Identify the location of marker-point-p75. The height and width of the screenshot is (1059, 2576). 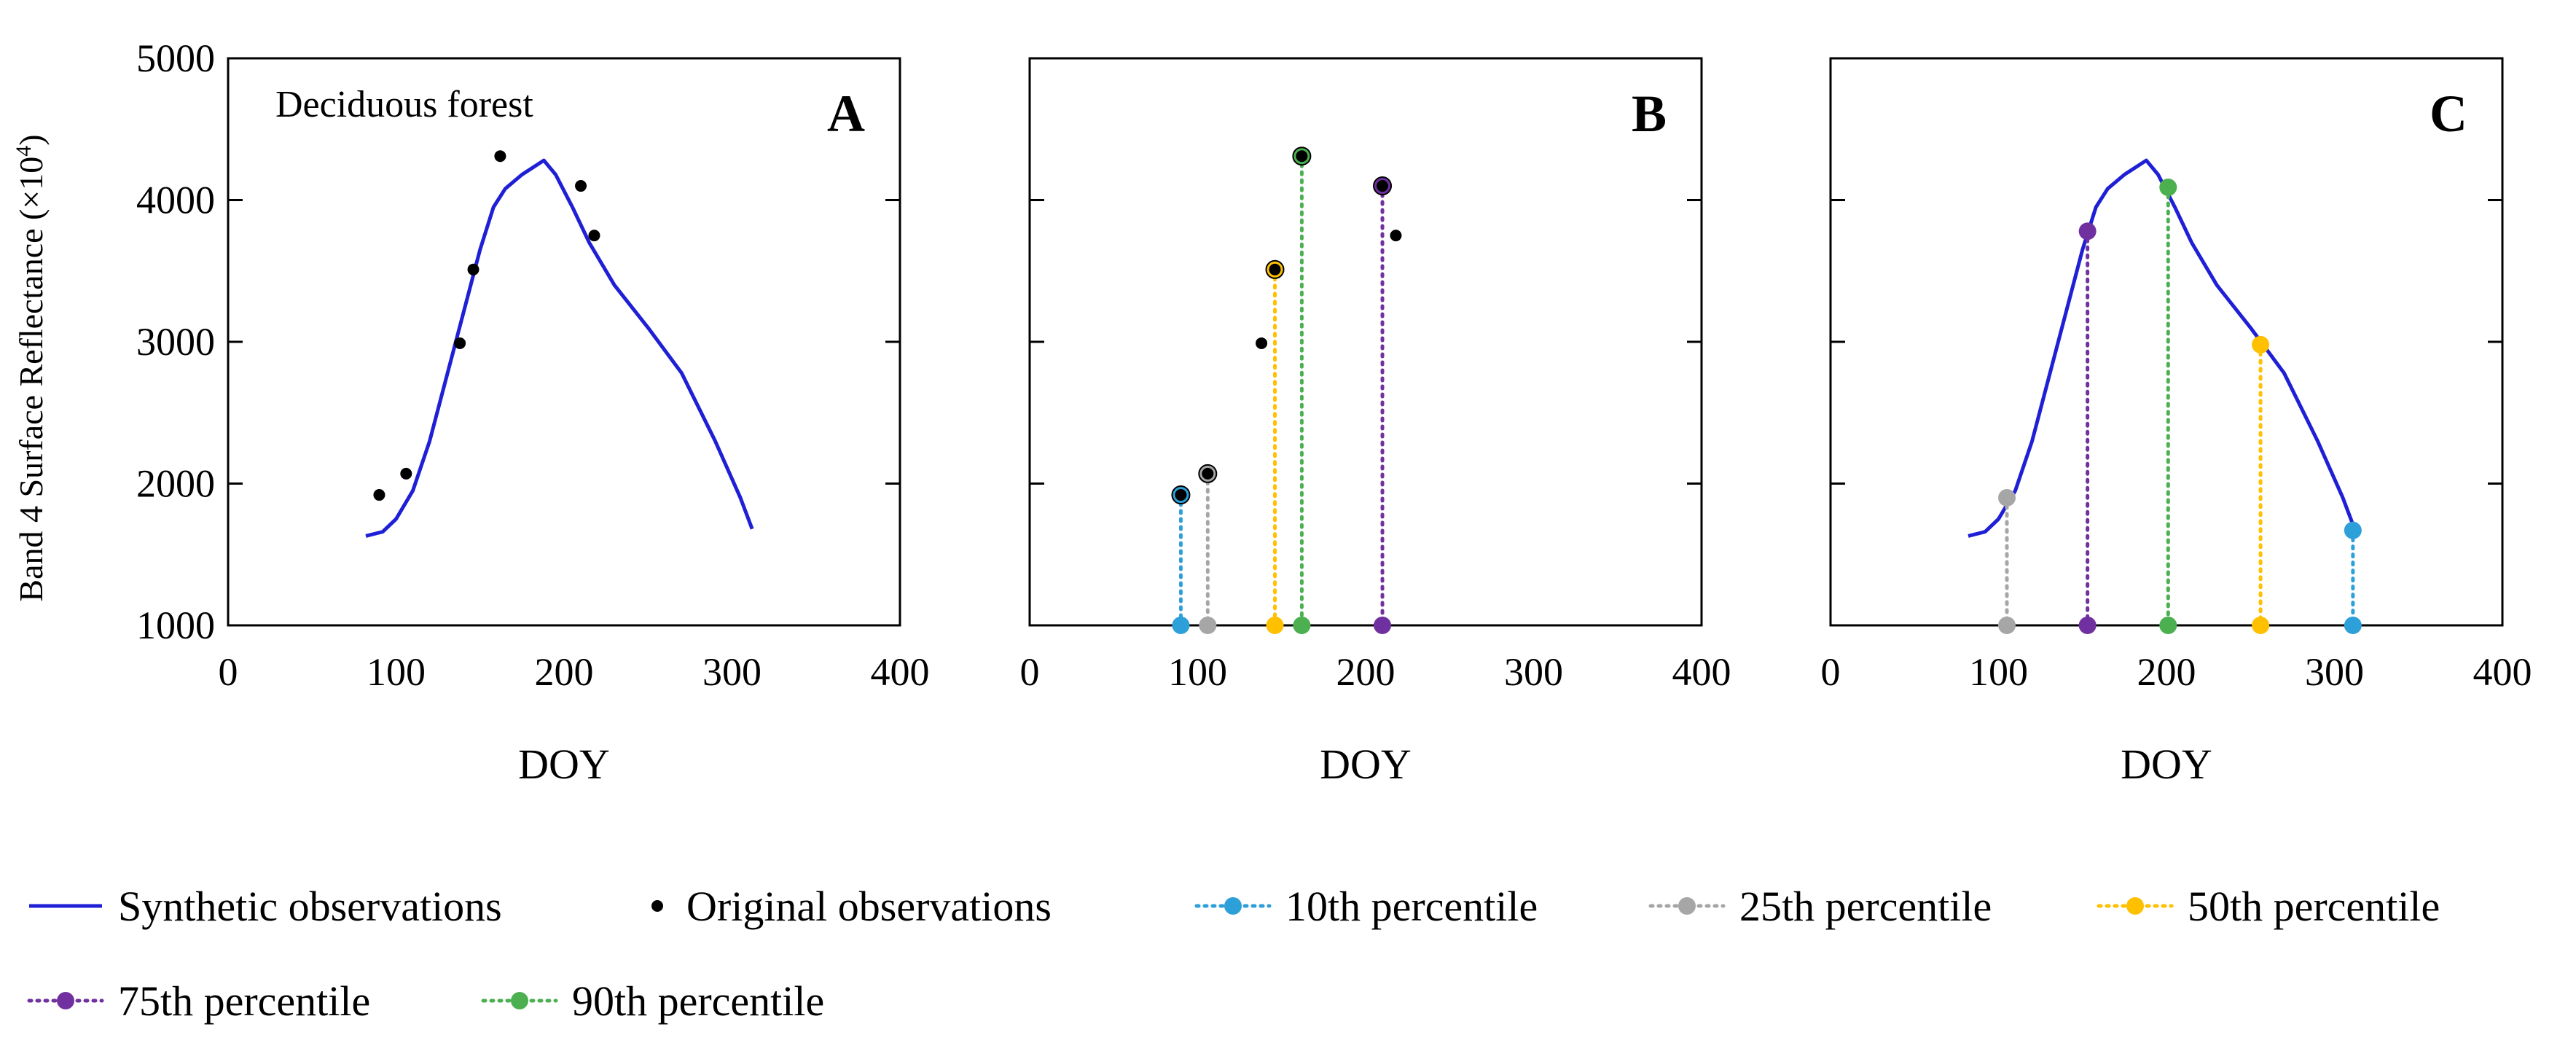
(2087, 231).